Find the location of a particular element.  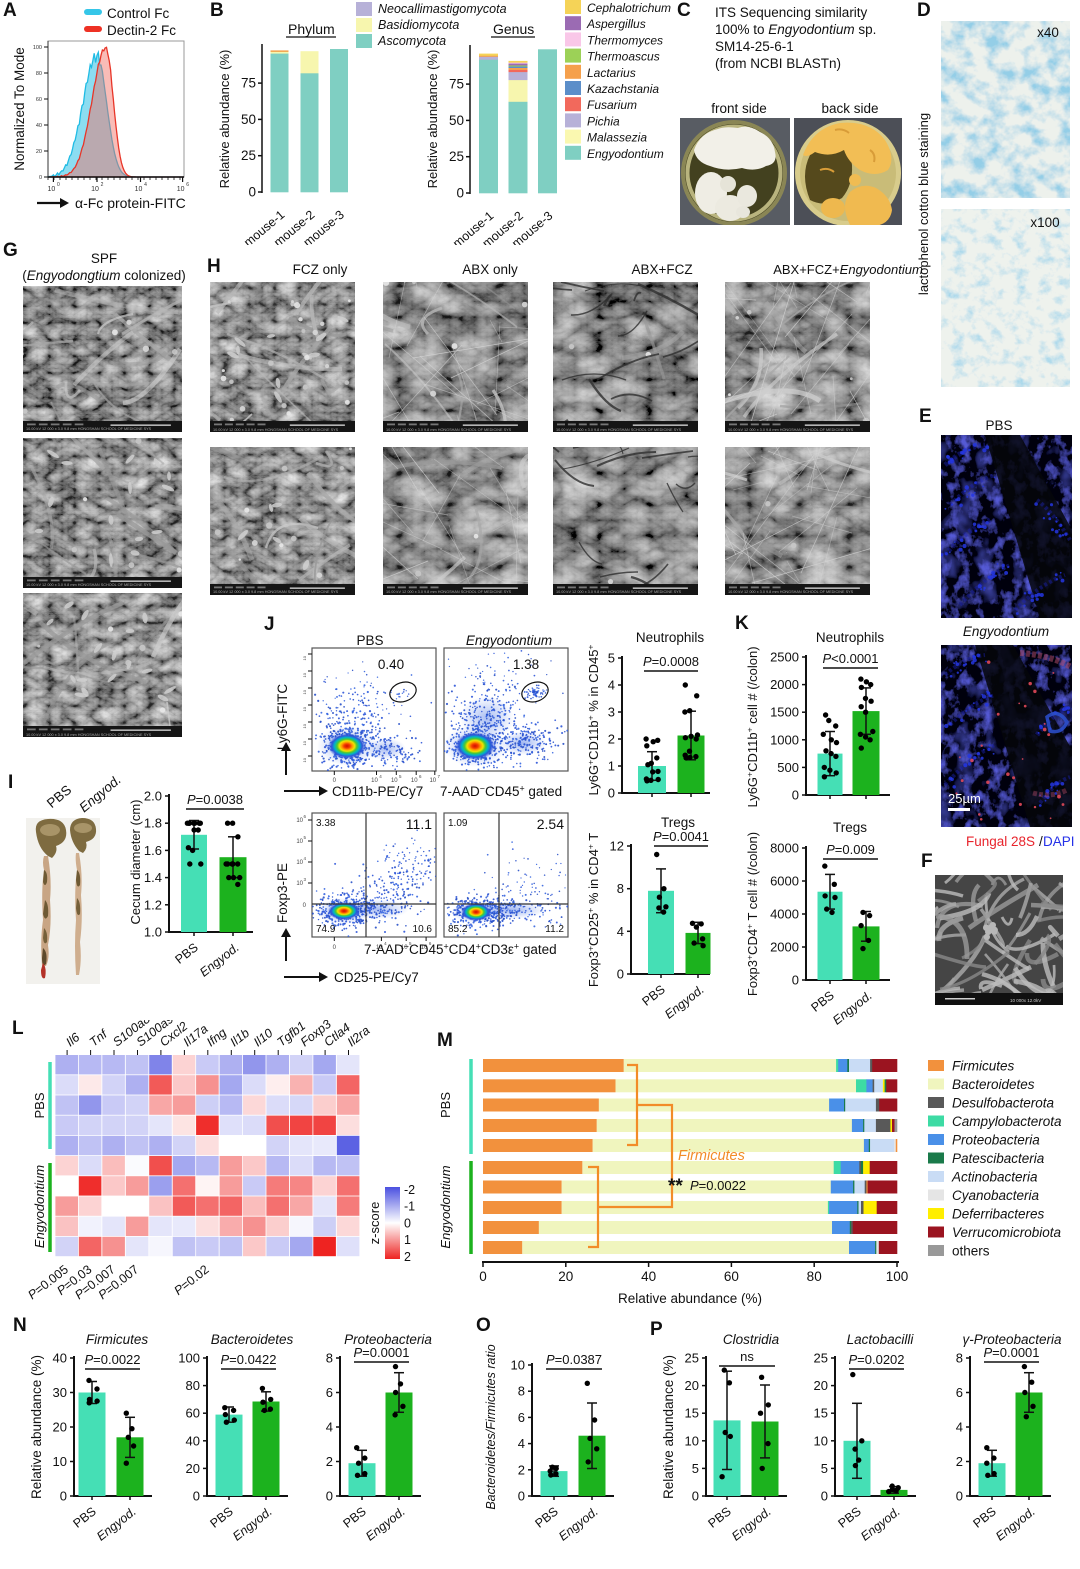

svg-text: CD25-PE/Cy7 is located at coordinates (376, 977).